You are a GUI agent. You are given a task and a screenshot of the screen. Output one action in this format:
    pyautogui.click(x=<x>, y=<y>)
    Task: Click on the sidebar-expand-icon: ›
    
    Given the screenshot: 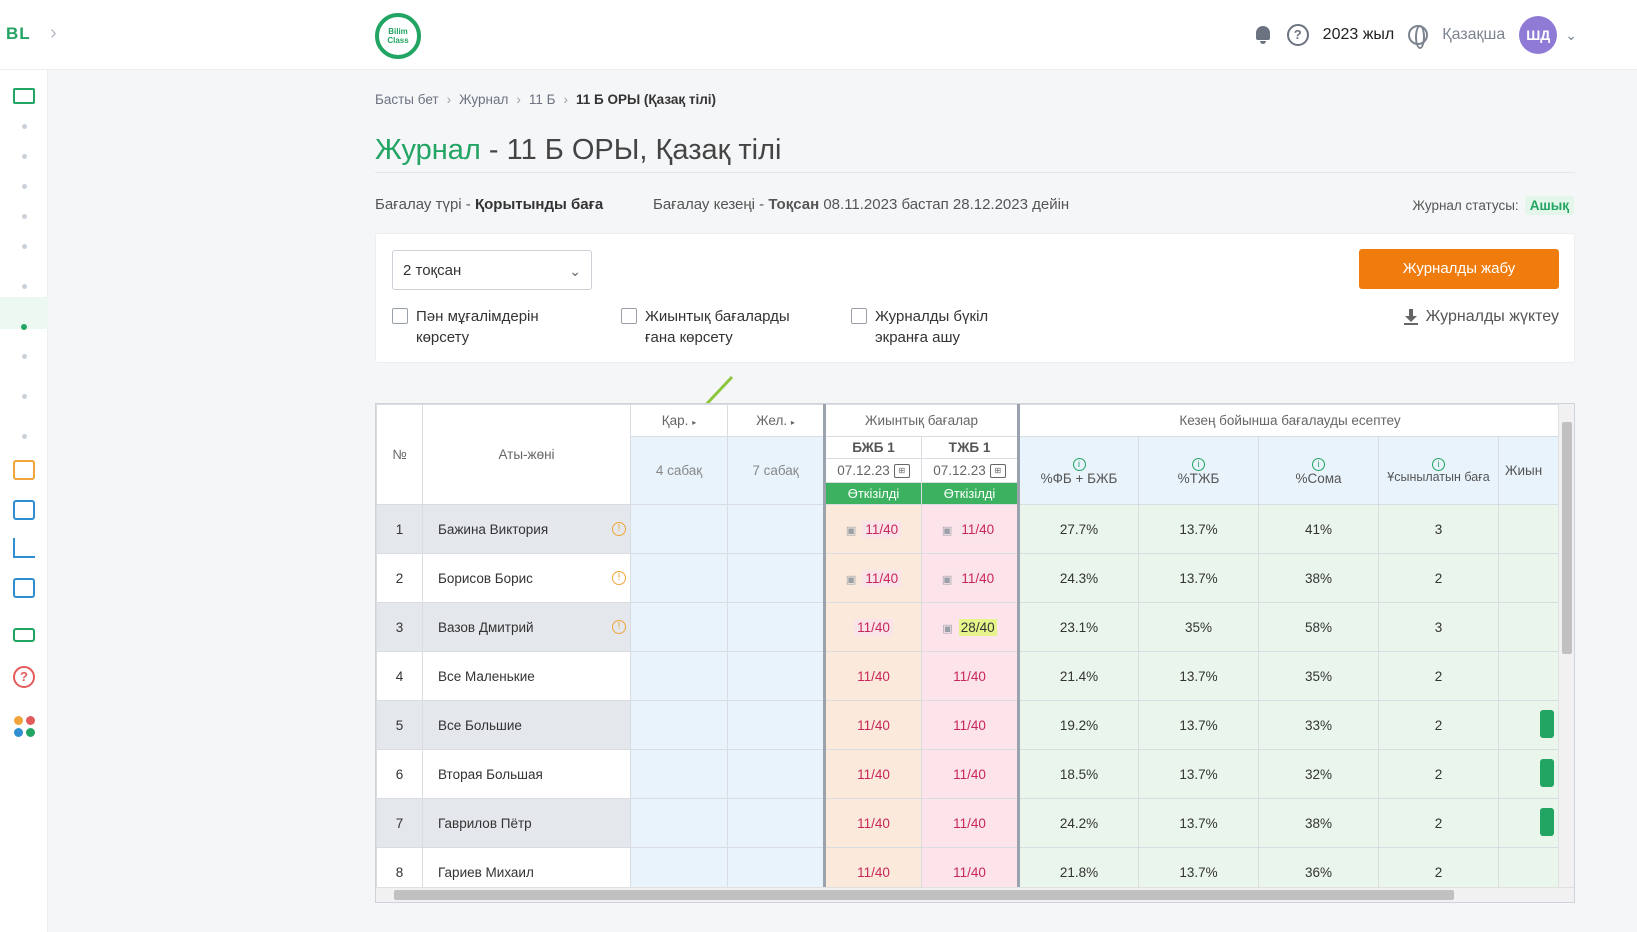 What is the action you would take?
    pyautogui.click(x=53, y=33)
    